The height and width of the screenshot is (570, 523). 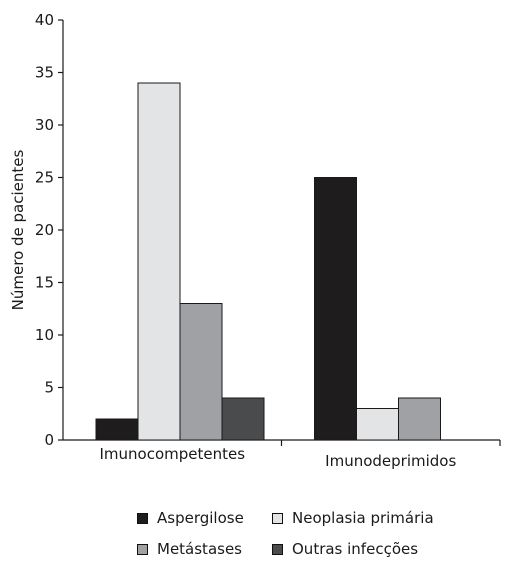 I want to click on bar-neoplasia-primaria-imunocompetentes, so click(x=159, y=261).